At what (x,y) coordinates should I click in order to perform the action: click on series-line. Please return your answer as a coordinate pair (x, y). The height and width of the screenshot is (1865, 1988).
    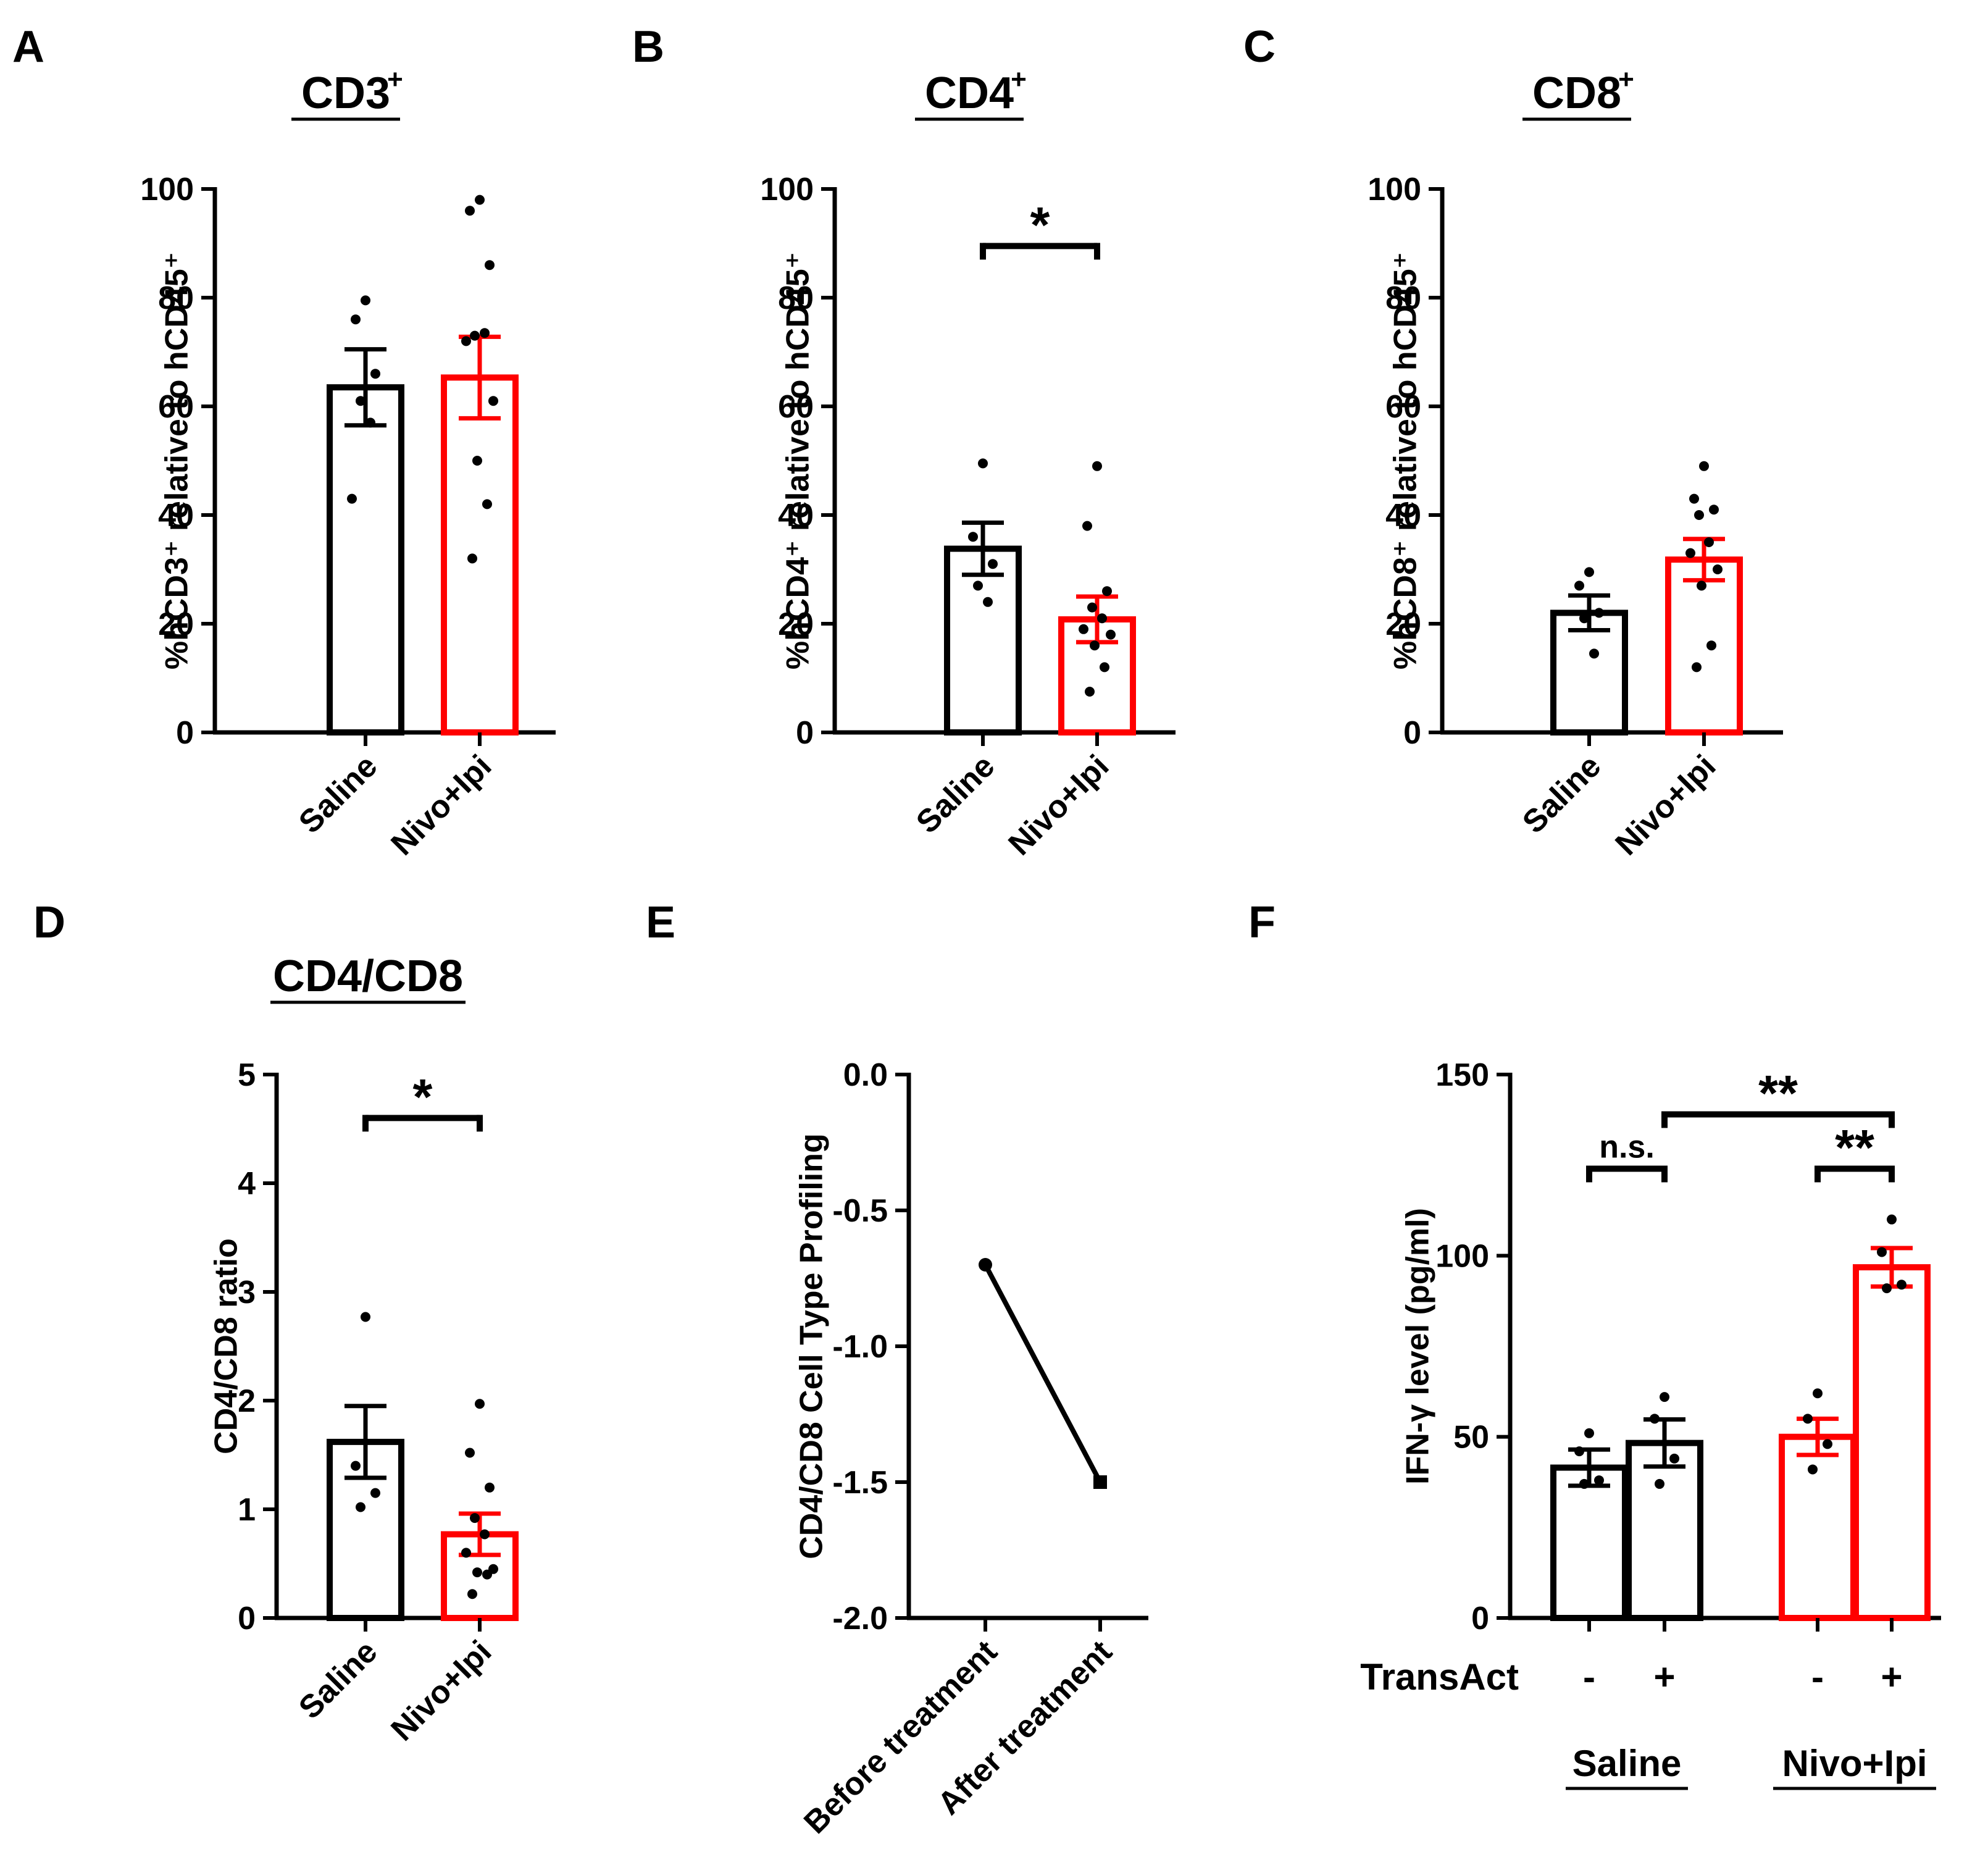
    Looking at the image, I should click on (1043, 1373).